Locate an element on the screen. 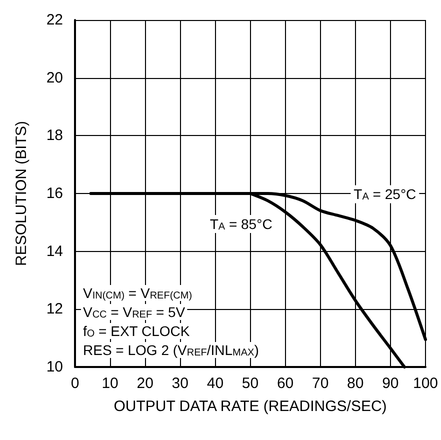 The width and height of the screenshot is (441, 440). x-tick-label: 100 is located at coordinates (425, 383).